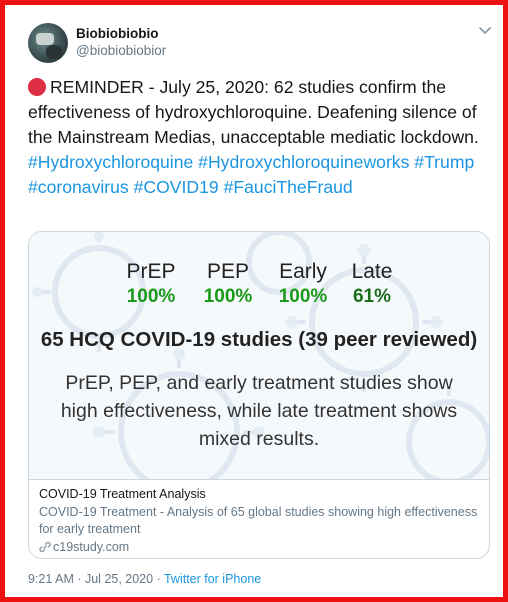 Image resolution: width=508 pixels, height=602 pixels. Describe the element at coordinates (303, 285) in the screenshot. I see `stat-early: Early 100%` at that location.